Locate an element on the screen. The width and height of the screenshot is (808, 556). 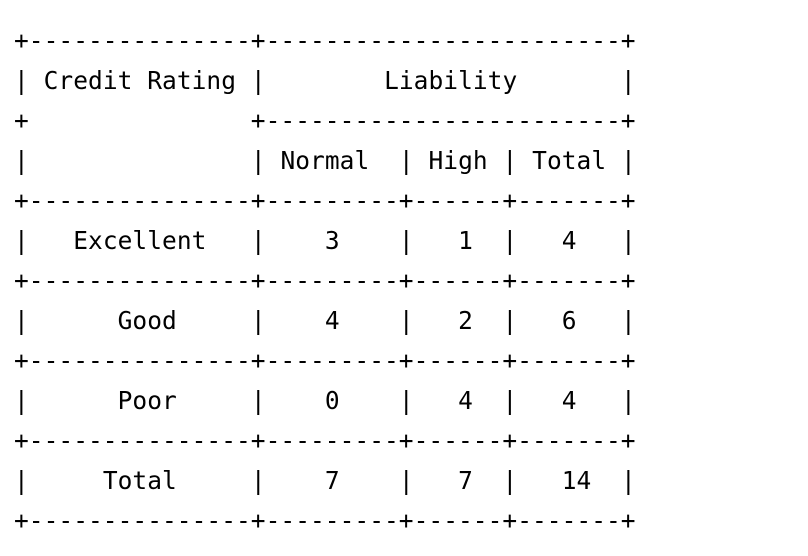
table-cell: 6 is located at coordinates (569, 320).